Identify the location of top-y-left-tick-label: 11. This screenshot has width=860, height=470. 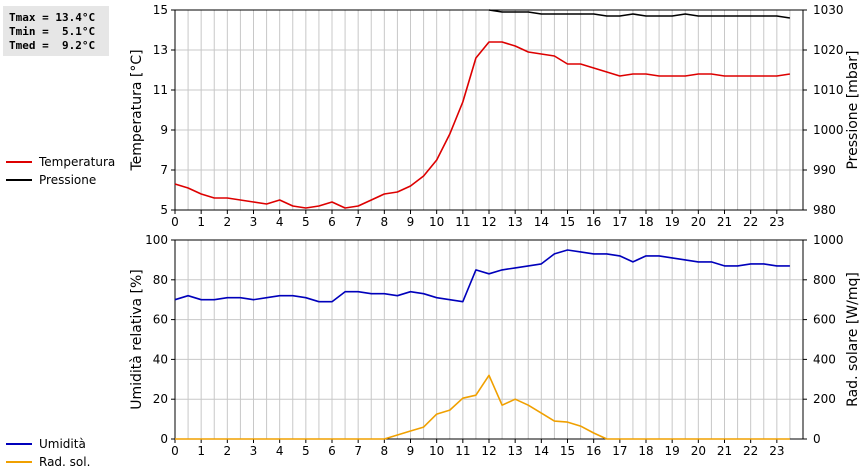
(160, 90).